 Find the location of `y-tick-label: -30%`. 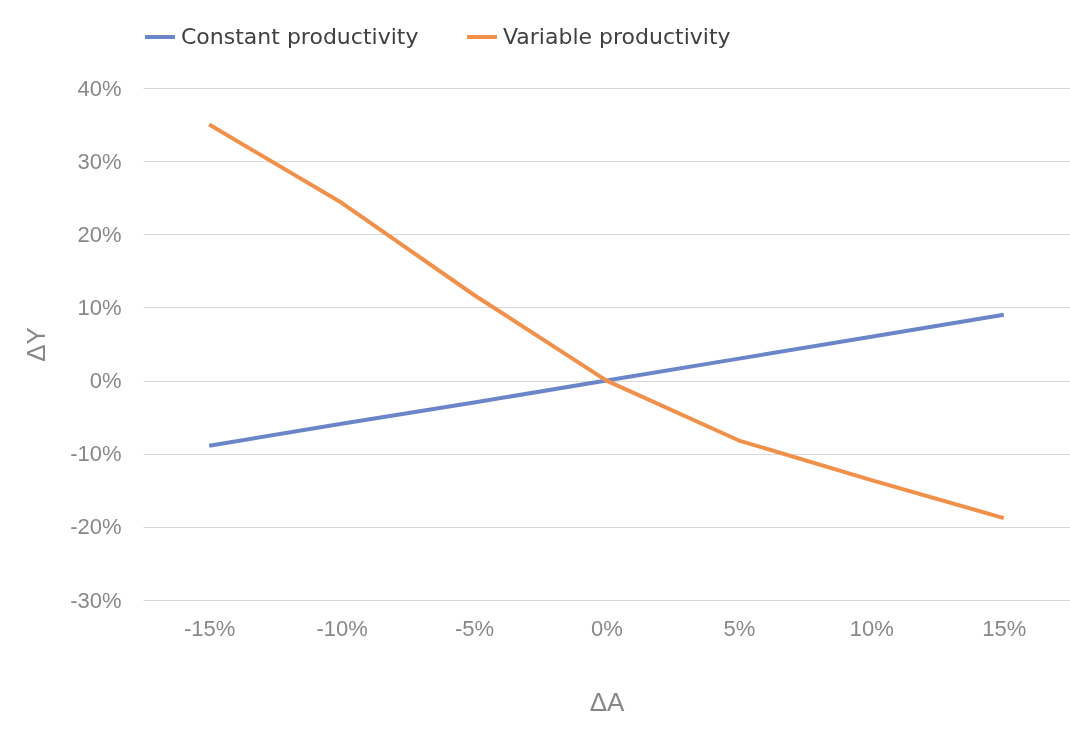

y-tick-label: -30% is located at coordinates (96, 600).